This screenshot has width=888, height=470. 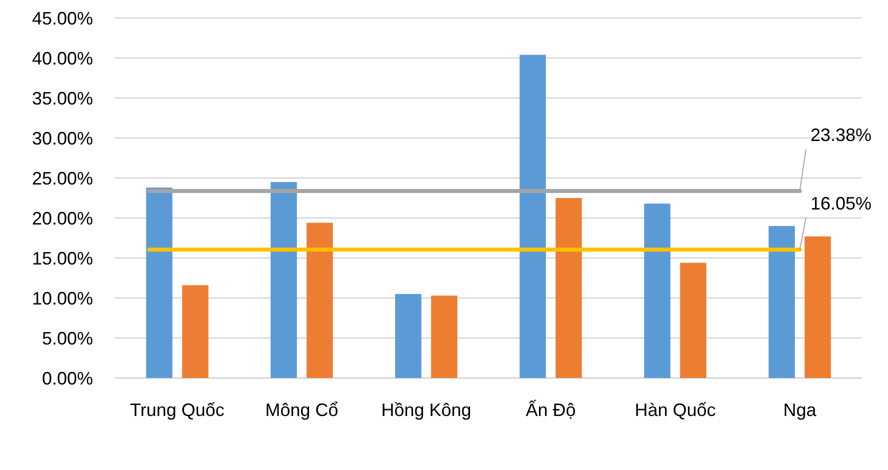 I want to click on y-tick-label: 0.00%, so click(x=67, y=378).